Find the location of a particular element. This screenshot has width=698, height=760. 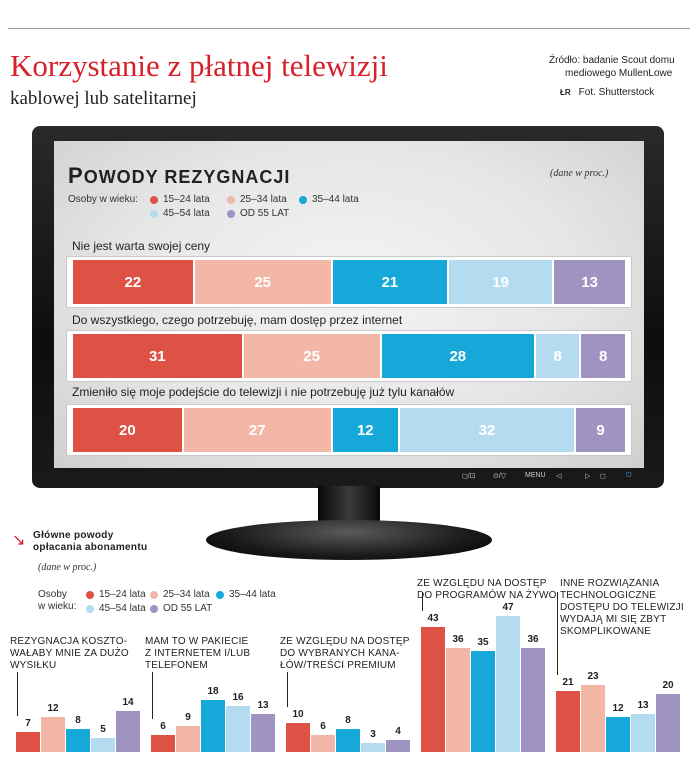

photo-credit: ŁR Fot. Shutterstock is located at coordinates (607, 92).